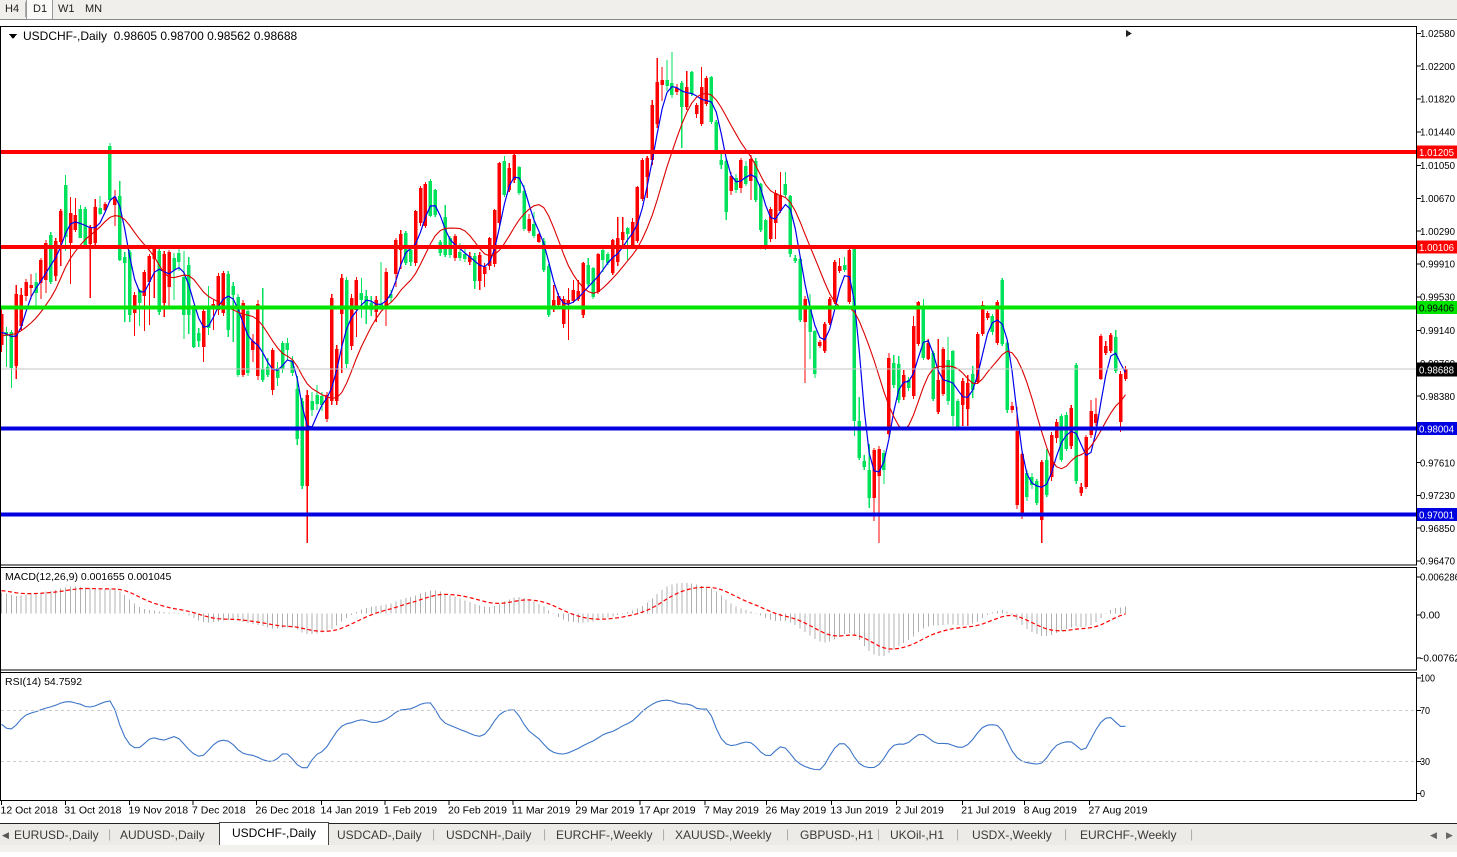 The height and width of the screenshot is (857, 1457). Describe the element at coordinates (1427, 679) in the screenshot. I see `svg-text: 100` at that location.